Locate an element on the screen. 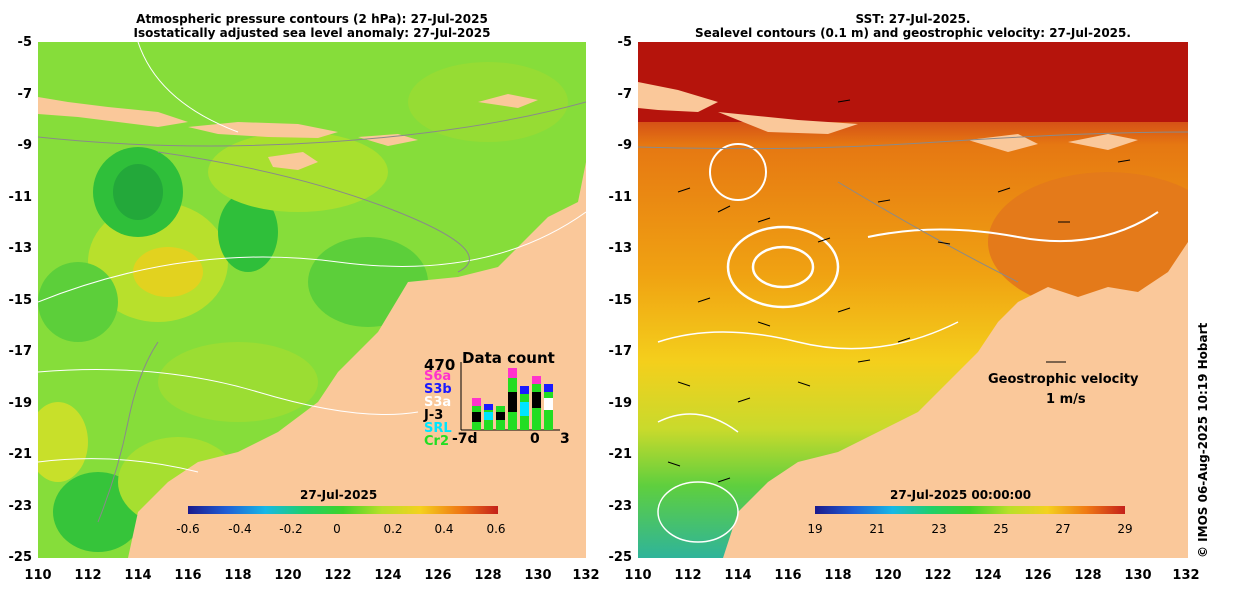 The image size is (1250, 590). left-cbar-tick: 0.4 is located at coordinates (444, 529).